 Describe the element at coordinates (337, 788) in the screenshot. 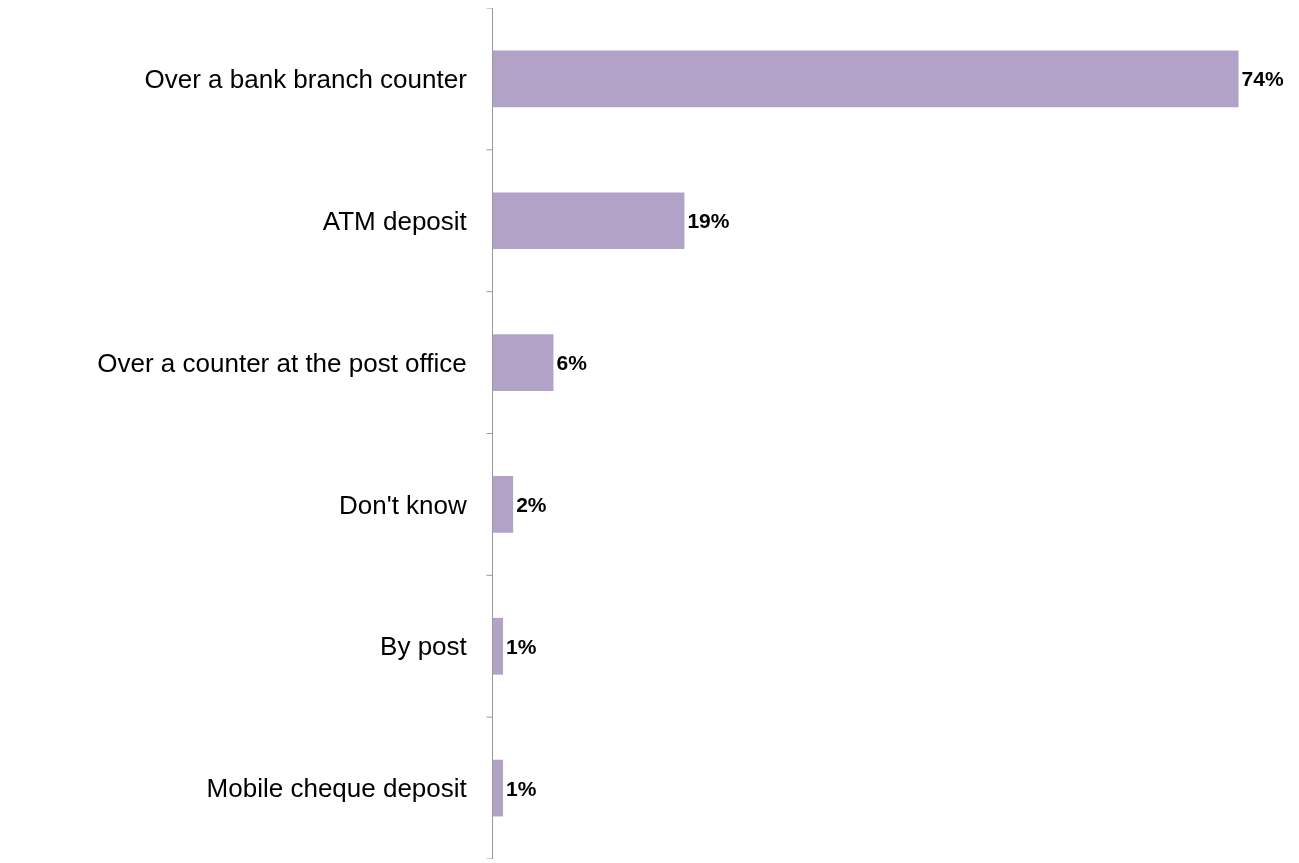

I see `y-tick-label: Mobile cheque deposit` at that location.